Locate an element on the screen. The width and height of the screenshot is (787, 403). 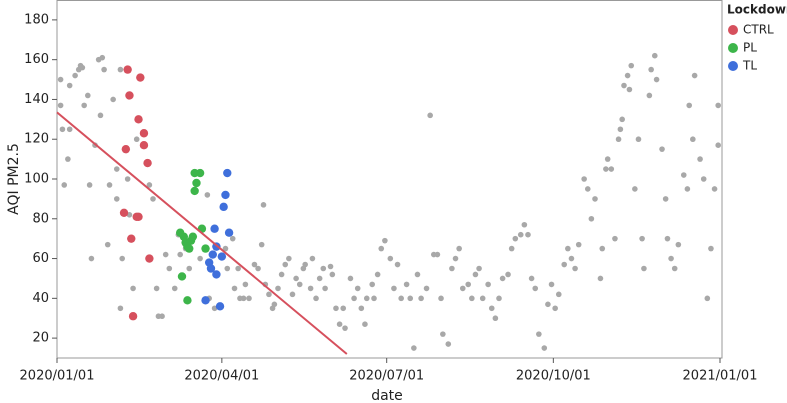
x-axis-label: date is located at coordinates (387, 395).